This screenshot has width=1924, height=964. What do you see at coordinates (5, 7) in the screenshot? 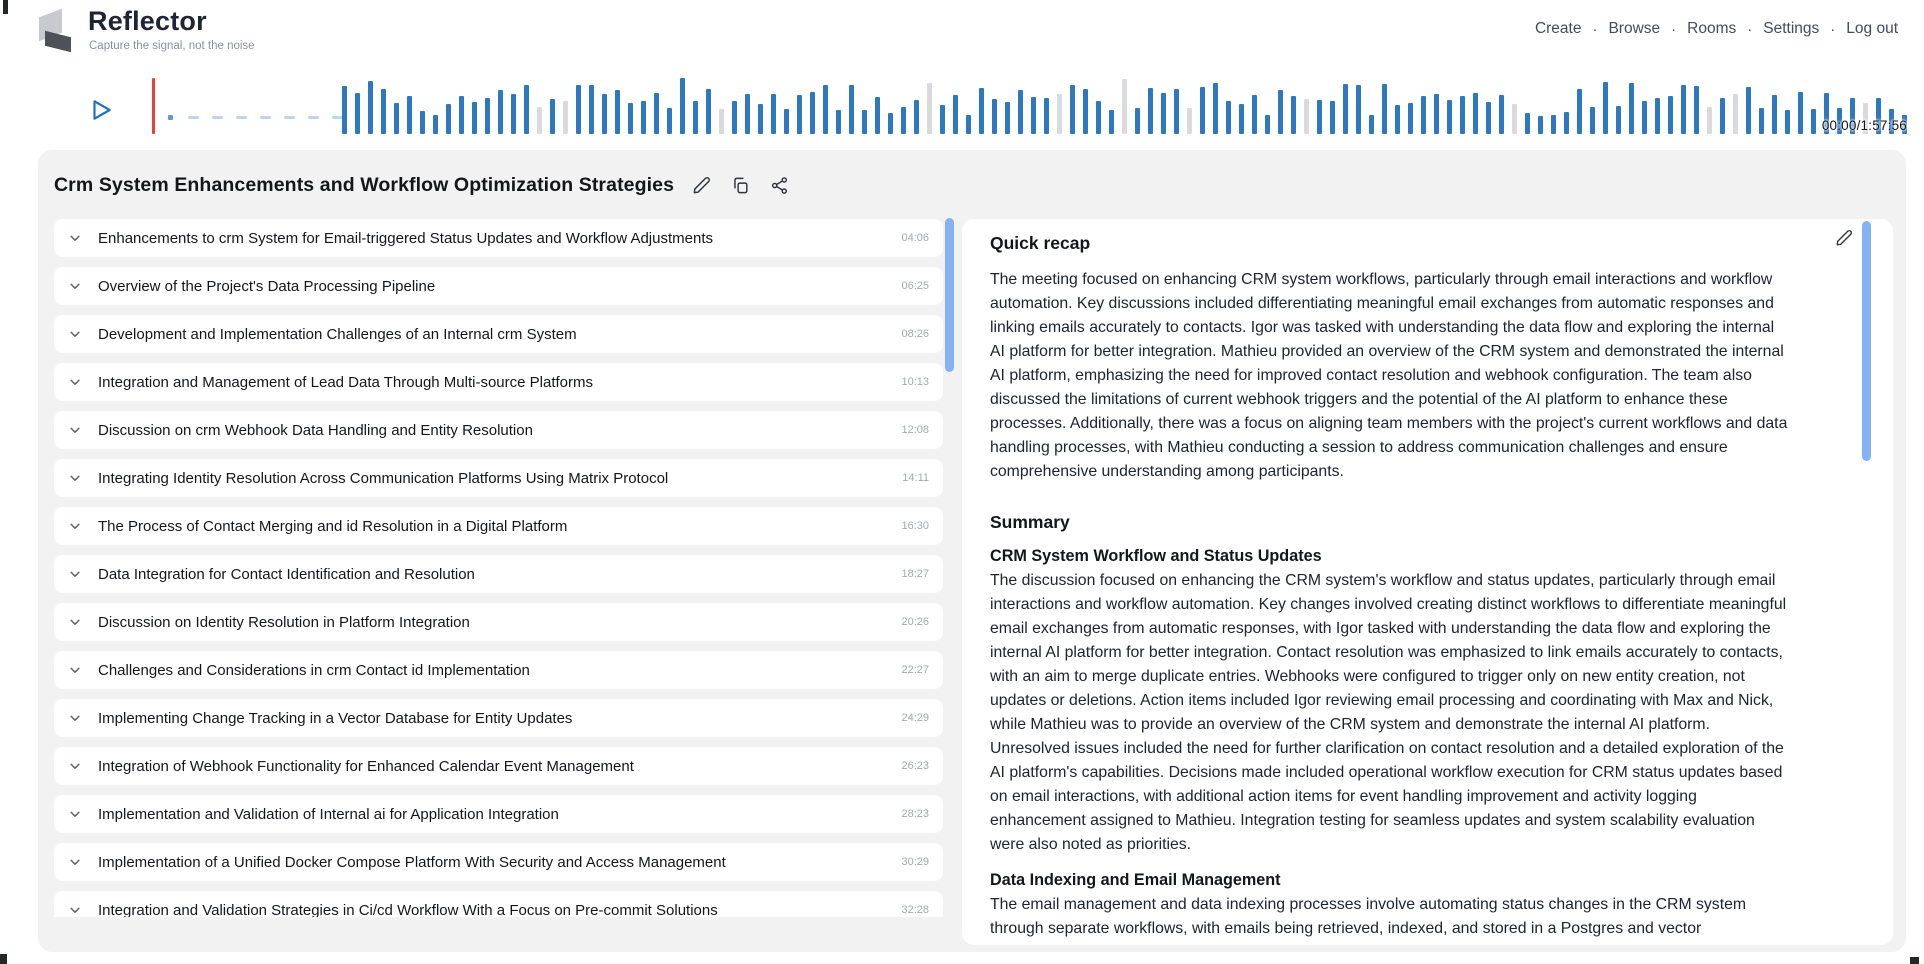
I see `screen-artifact` at bounding box center [5, 7].